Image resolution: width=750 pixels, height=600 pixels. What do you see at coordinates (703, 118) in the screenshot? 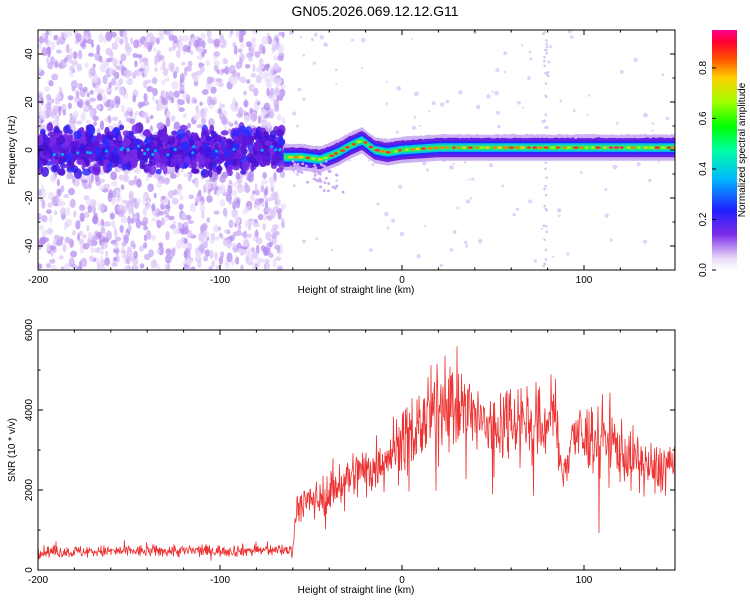
I see `colorbar-tick-label: 0.6` at bounding box center [703, 118].